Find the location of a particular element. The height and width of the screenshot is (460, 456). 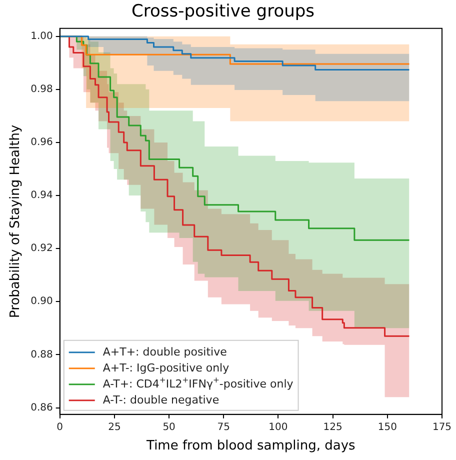

legend-label: A+T+: double positive is located at coordinates (165, 351).